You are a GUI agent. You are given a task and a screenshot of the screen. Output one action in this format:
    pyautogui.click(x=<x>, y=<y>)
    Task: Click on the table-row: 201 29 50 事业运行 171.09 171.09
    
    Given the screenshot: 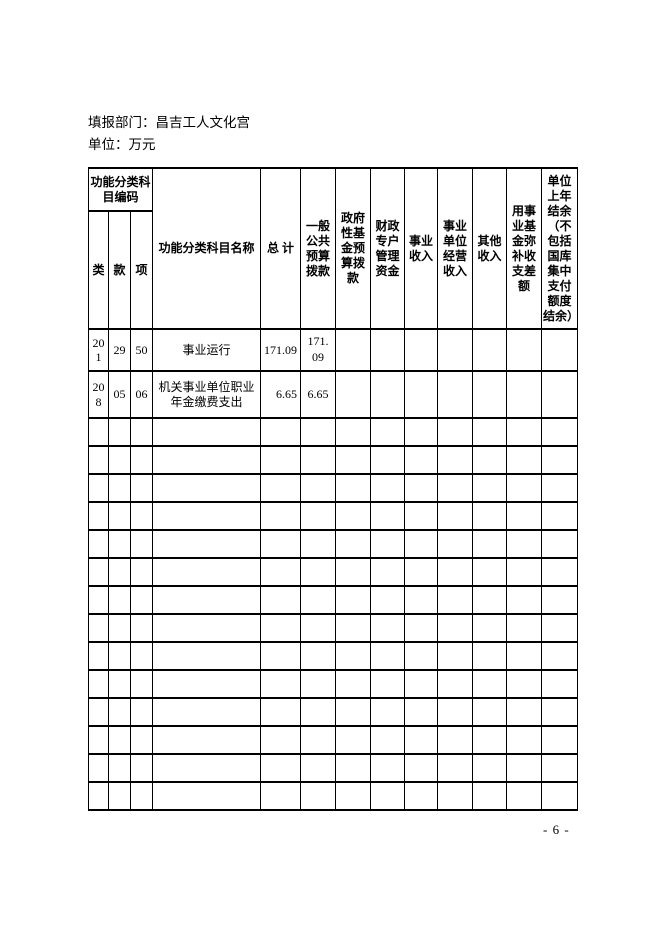 What is the action you would take?
    pyautogui.click(x=333, y=350)
    